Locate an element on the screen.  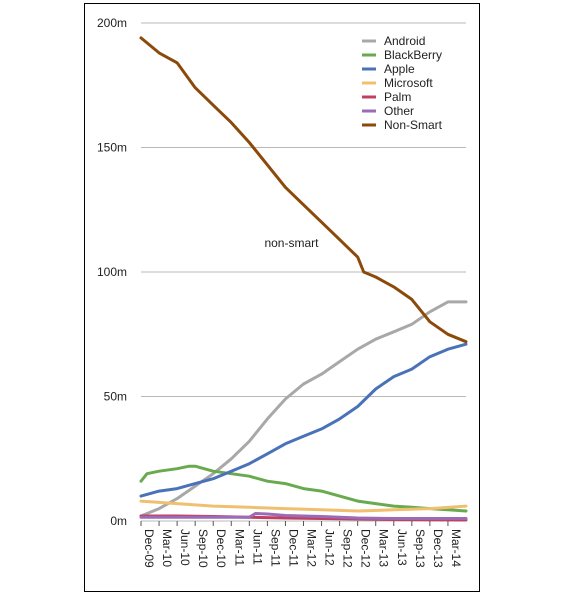
y-tick-label: 50m is located at coordinates (115, 397).